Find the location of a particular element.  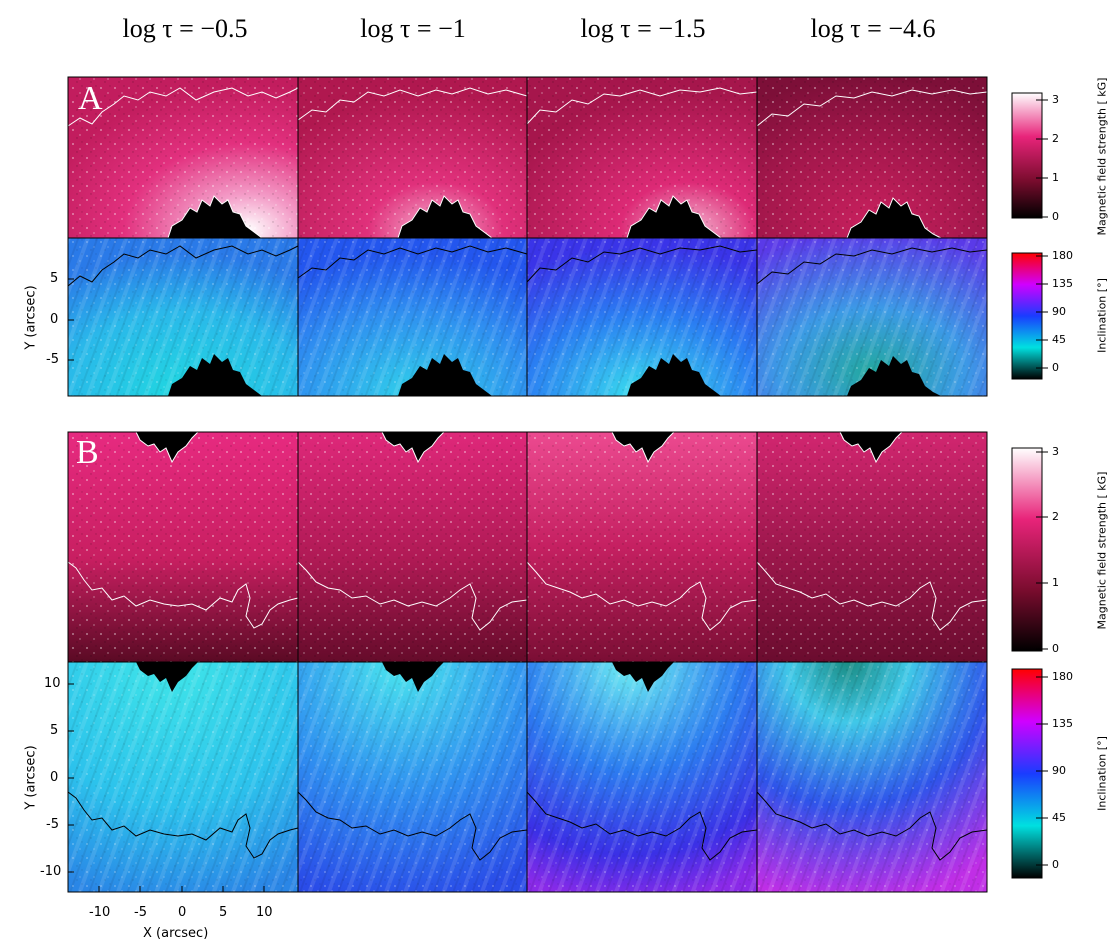

colorbar-label-incl-a: Inclination [°] is located at coordinates (1102, 315).